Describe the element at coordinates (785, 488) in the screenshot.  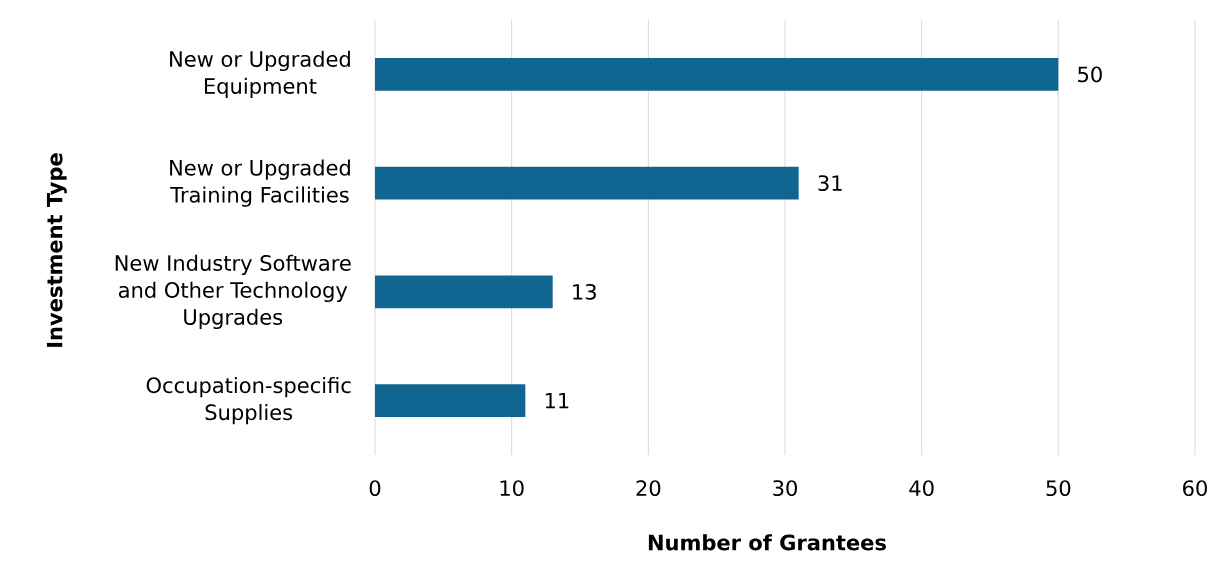
I see `x-tick-label: 30` at that location.